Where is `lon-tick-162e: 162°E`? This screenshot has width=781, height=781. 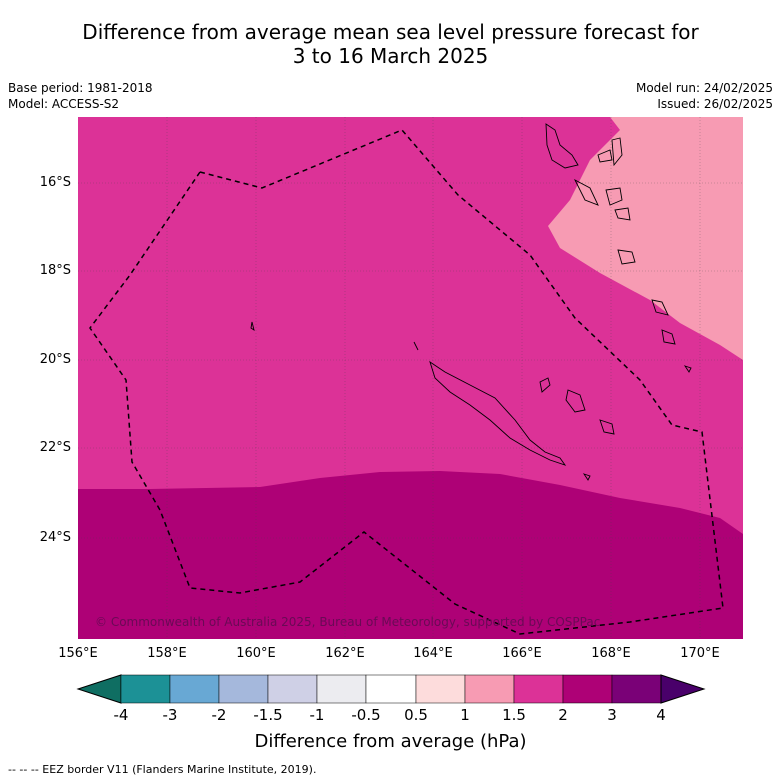
lon-tick-162e: 162°E is located at coordinates (345, 653).